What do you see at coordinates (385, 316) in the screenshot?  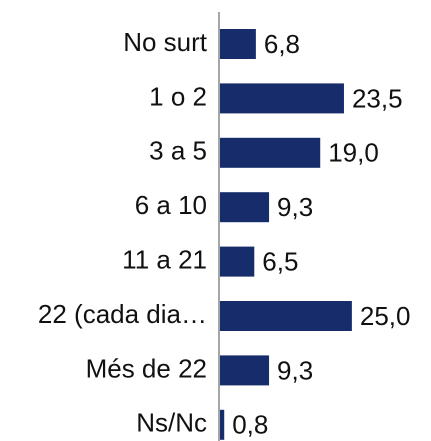 I see `value-label: 25,0` at bounding box center [385, 316].